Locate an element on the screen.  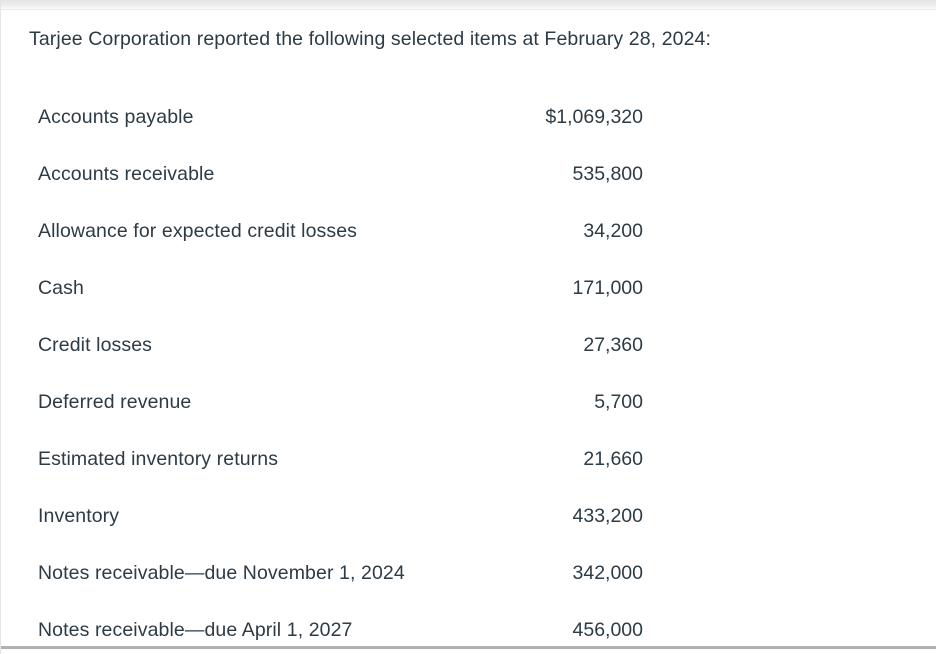
bottom-divider is located at coordinates (468, 647).